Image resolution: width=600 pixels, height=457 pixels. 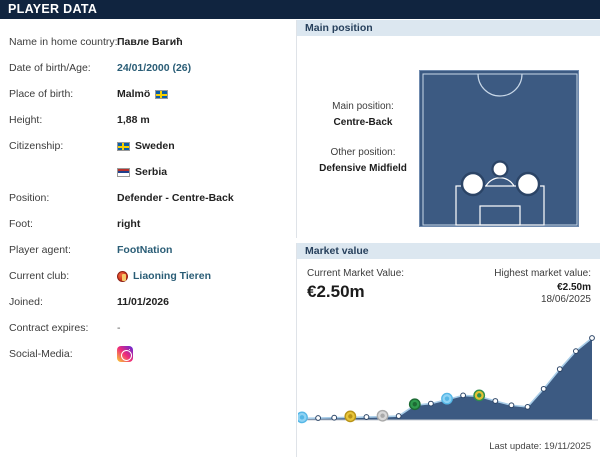 I want to click on player-data-row-label: Contract expires:, so click(x=49, y=328).